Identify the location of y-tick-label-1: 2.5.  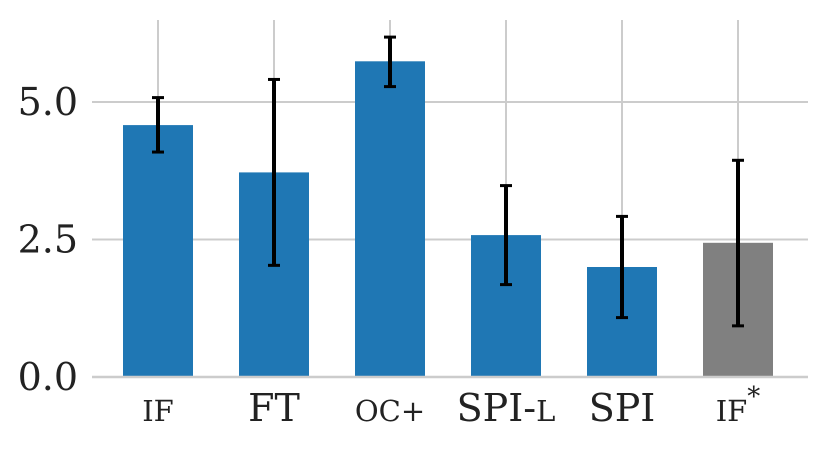
(48, 240).